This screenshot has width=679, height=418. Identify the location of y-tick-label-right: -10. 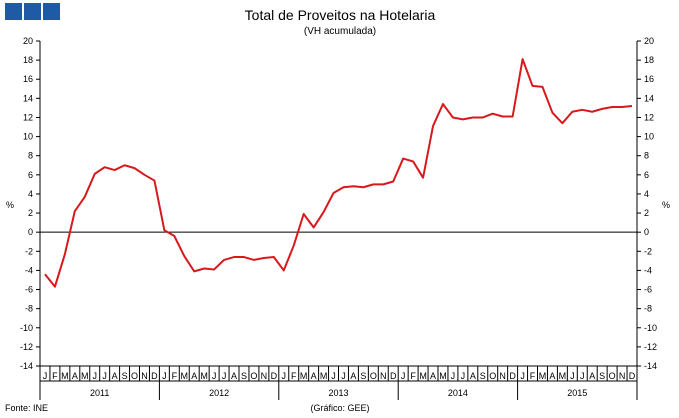
(650, 328).